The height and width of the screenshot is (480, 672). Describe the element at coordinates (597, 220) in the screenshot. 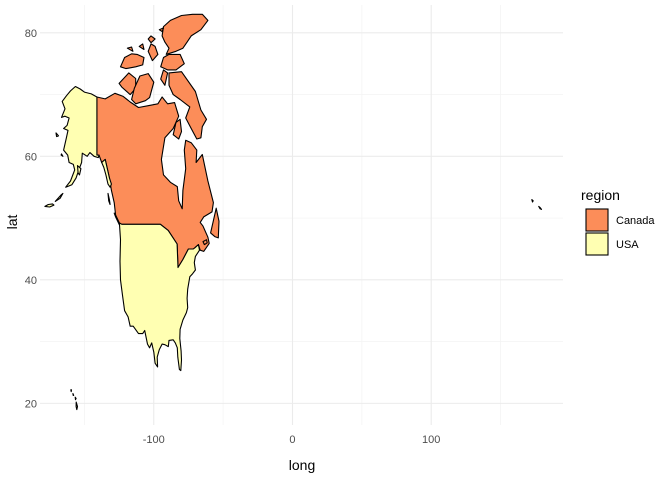

I see `legend-key-canada` at that location.